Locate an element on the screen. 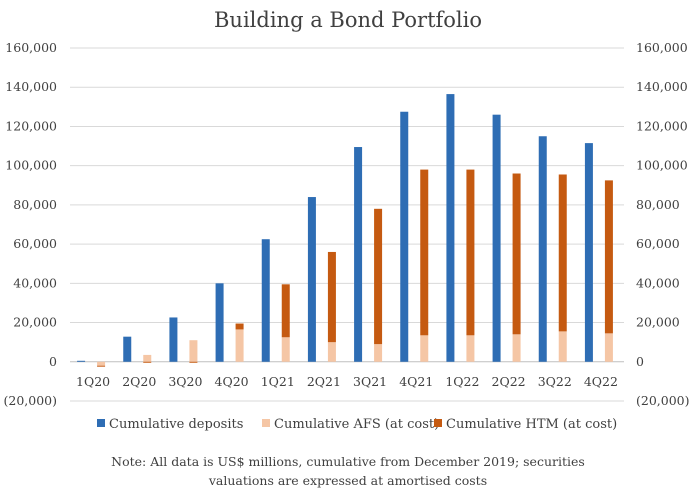 This screenshot has height=490, width=696. y-tick-label-right: 100,000 is located at coordinates (662, 165).